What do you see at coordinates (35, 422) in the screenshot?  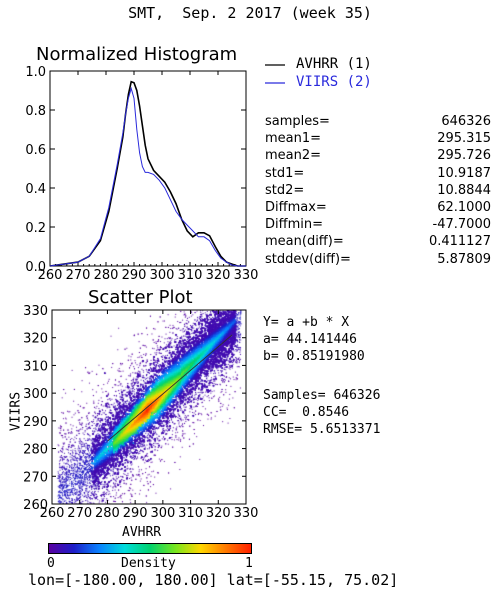 I see `scat-ytick-label: 290` at bounding box center [35, 422].